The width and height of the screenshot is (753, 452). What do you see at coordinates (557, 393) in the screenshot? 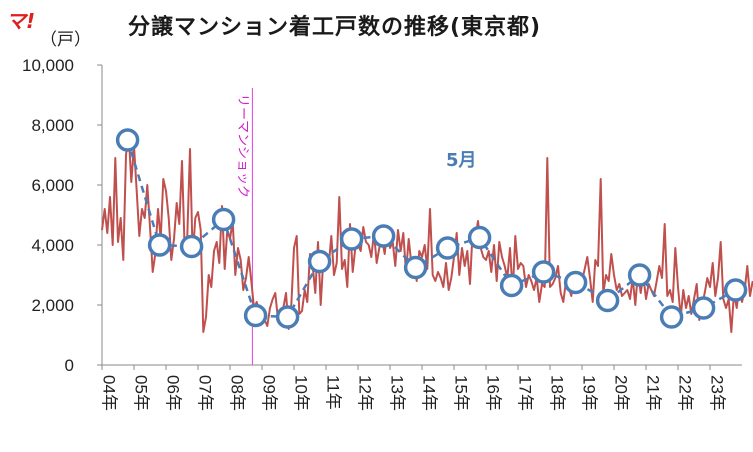
I see `x-tick-label: 18年` at bounding box center [557, 393].